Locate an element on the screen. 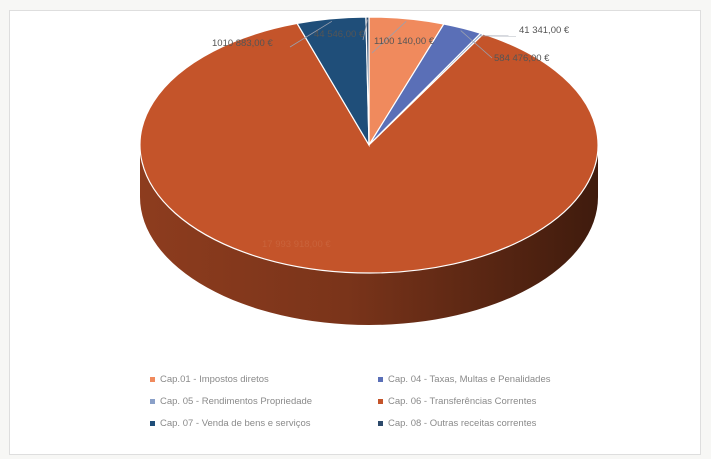 The width and height of the screenshot is (711, 459). legend-item: Cap. 08 - Outras receitas correntes is located at coordinates (498, 423).